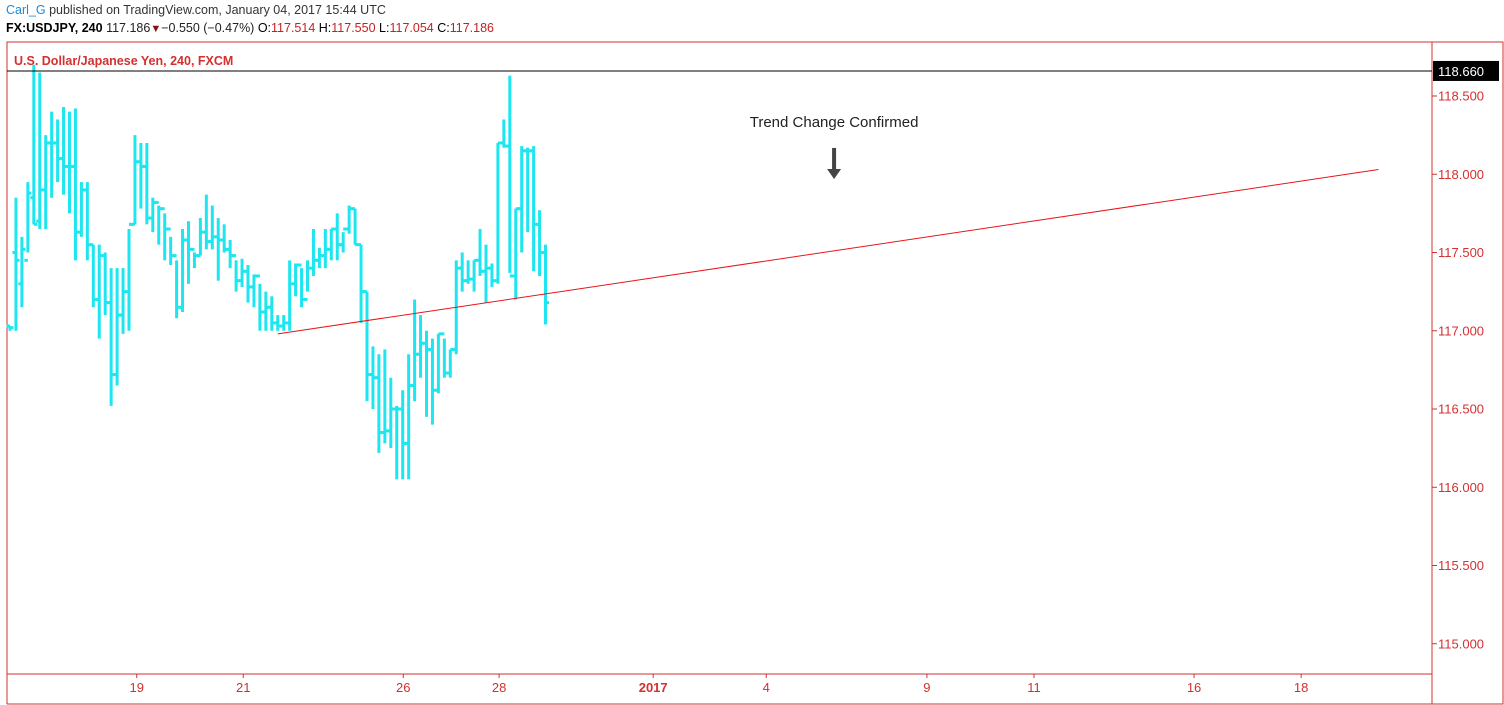 The width and height of the screenshot is (1504, 705). Describe the element at coordinates (54, 28) in the screenshot. I see `symbol-label: FX:USDJPY, 240` at that location.